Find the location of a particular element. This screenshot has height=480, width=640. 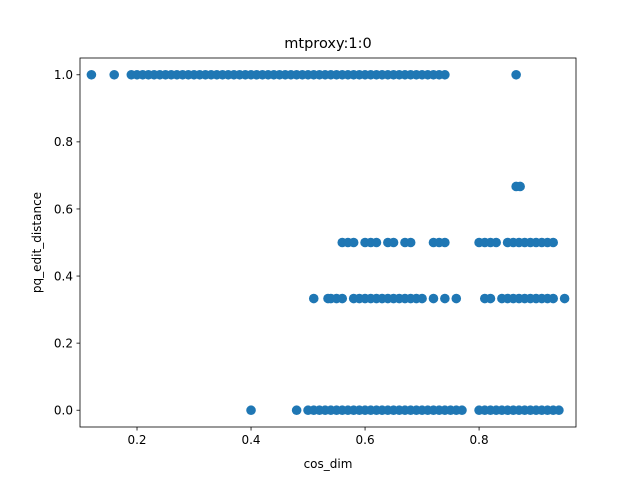

x-tick-label: 0.2 is located at coordinates (136, 440).